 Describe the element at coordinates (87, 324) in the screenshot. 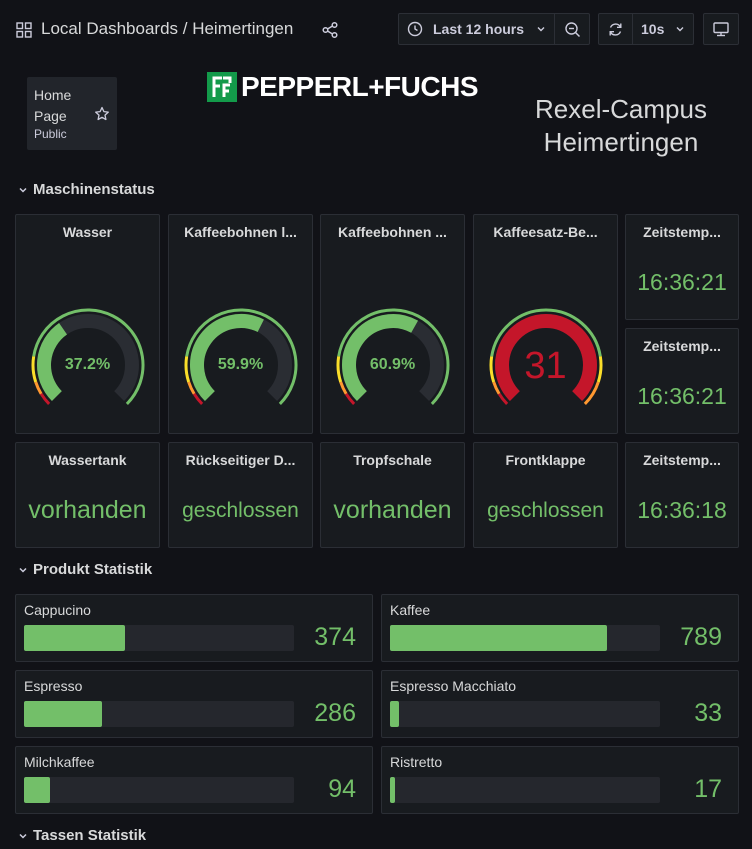

I see `gauge-panel-wasser: Wasser 37.2%` at that location.